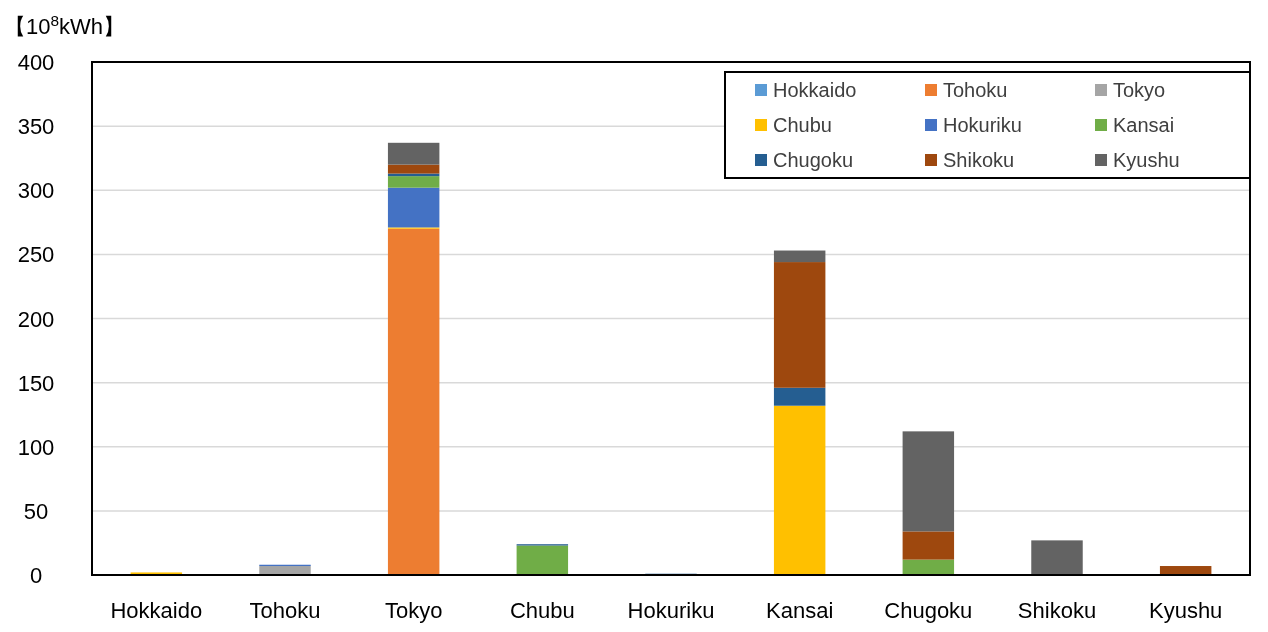 This screenshot has height=632, width=1268. Describe the element at coordinates (1139, 90) in the screenshot. I see `legend-label: Tokyo` at that location.